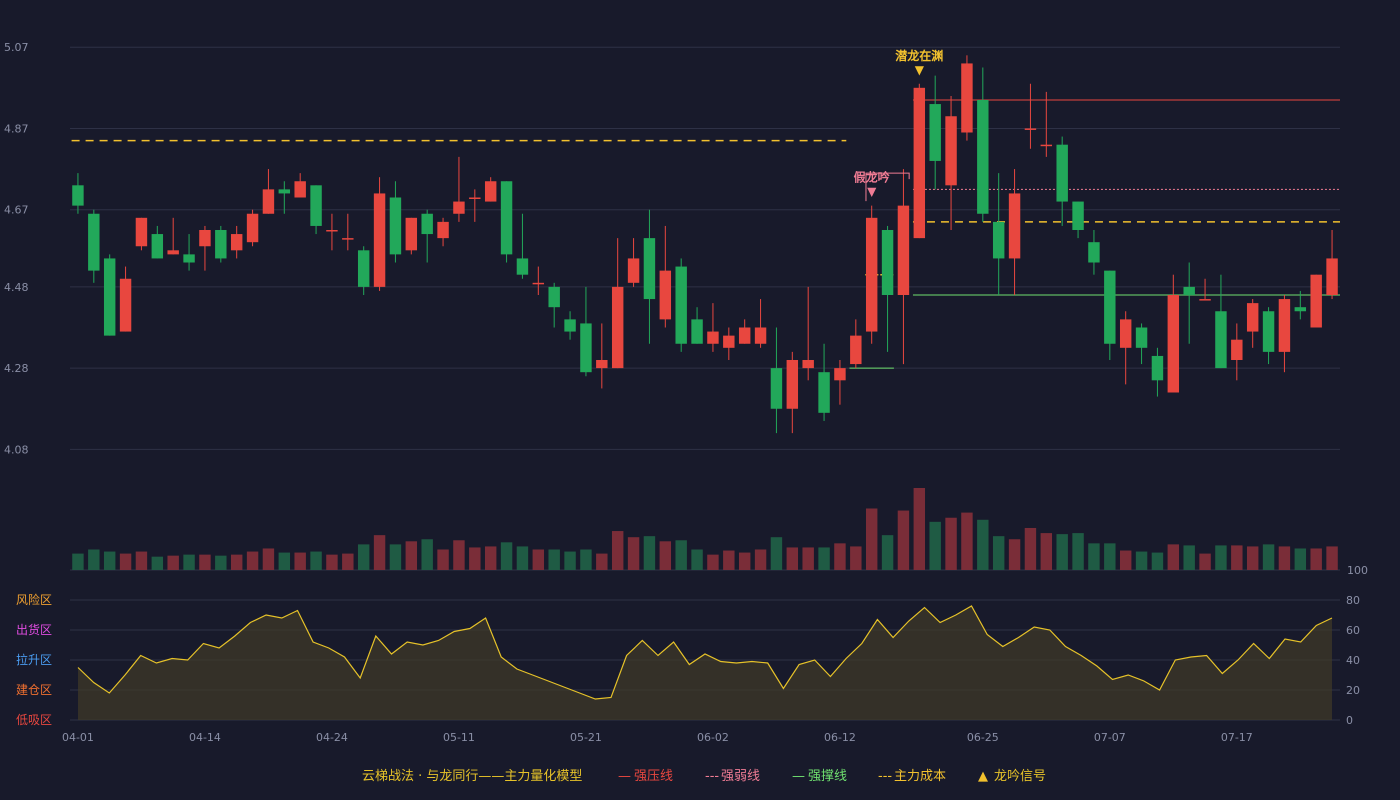 The image size is (1400, 800). Describe the element at coordinates (16, 449) in the screenshot. I see `price-tick-label: 4.08` at that location.